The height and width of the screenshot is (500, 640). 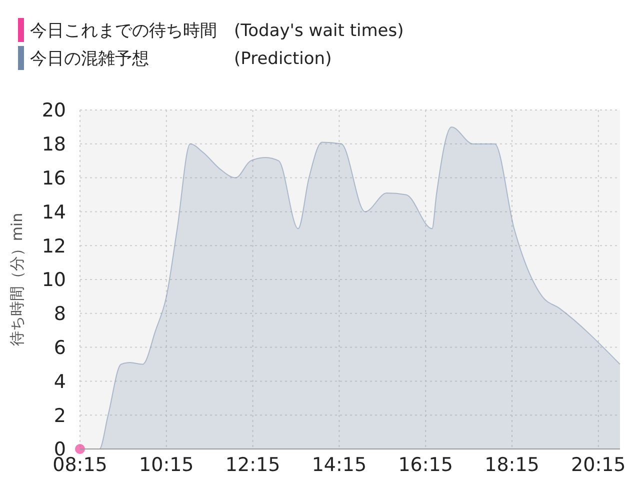 I want to click on y-tick-label: 20, so click(x=54, y=111).